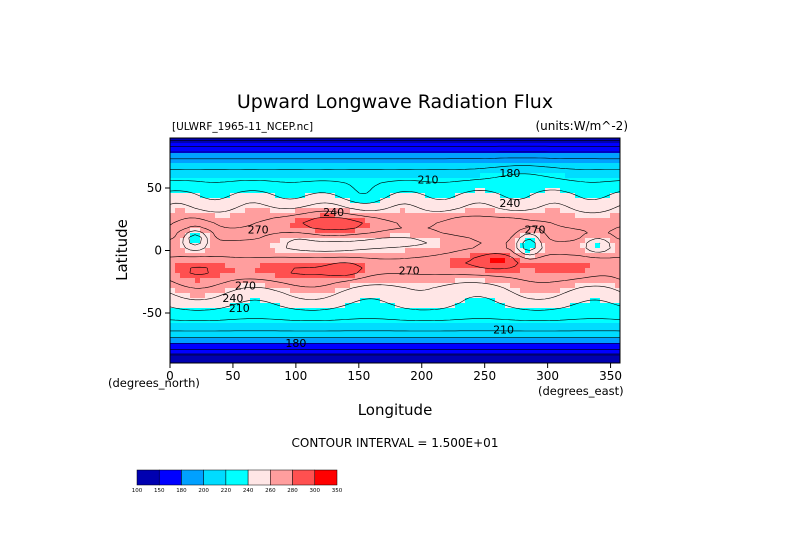 This screenshot has width=789, height=558. I want to click on colorbar-label: 300, so click(315, 491).